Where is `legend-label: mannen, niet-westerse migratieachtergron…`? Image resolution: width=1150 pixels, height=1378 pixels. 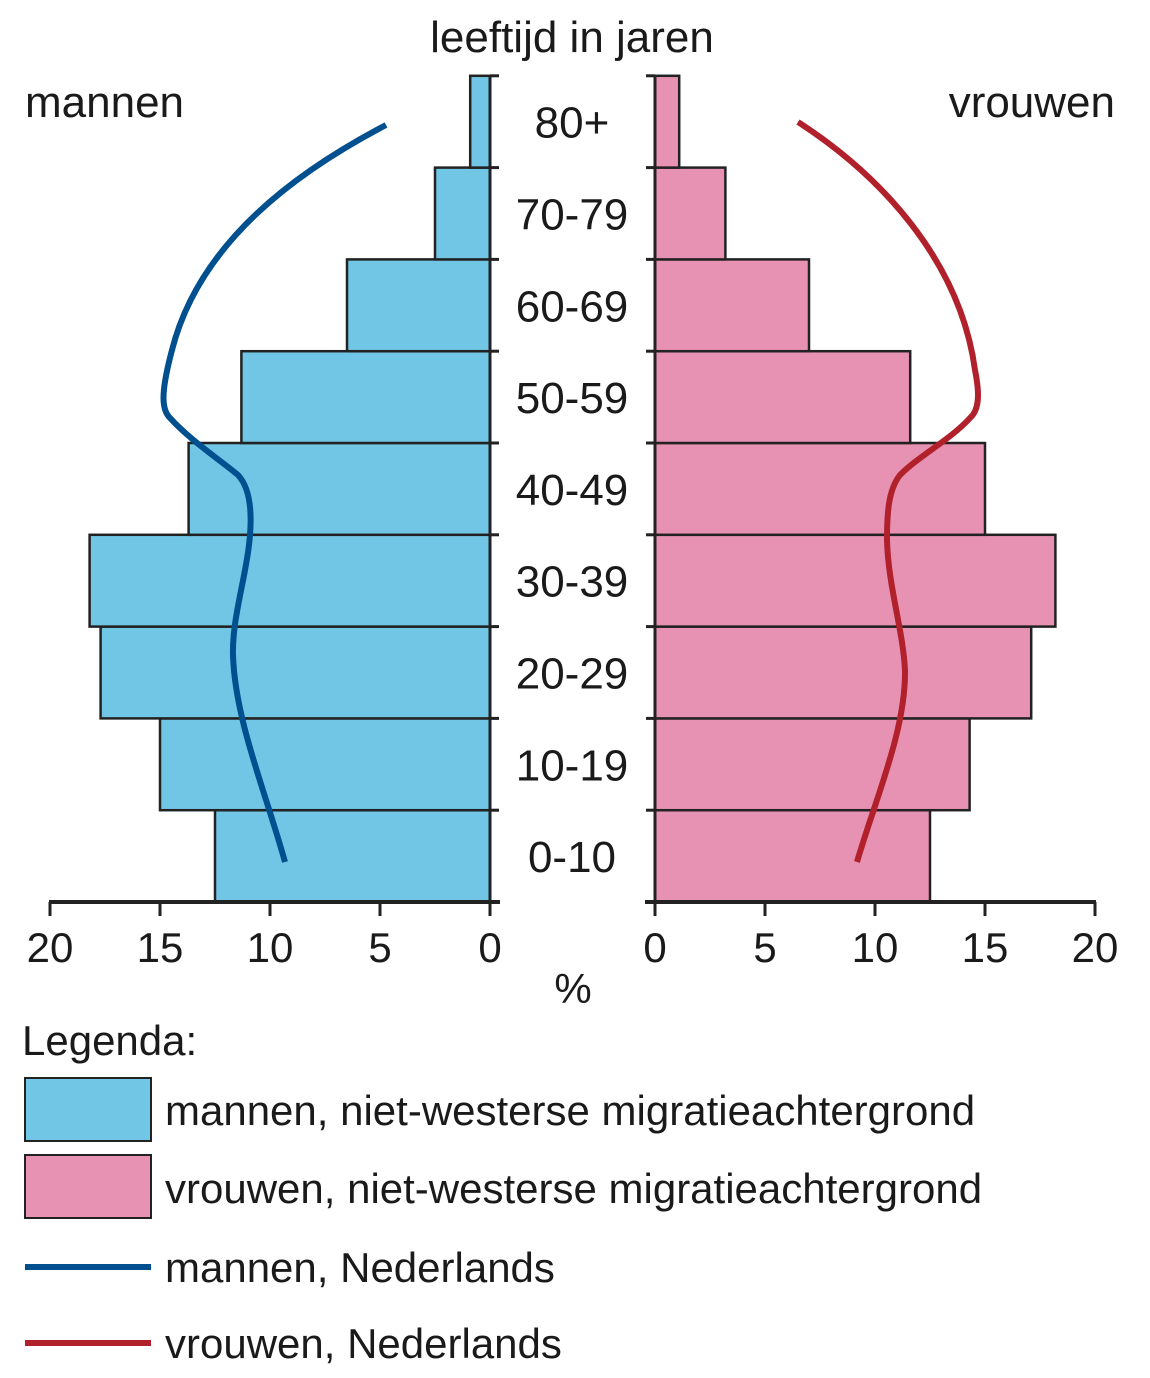
legend-label: mannen, niet-westerse migratieachtergron… is located at coordinates (570, 1110).